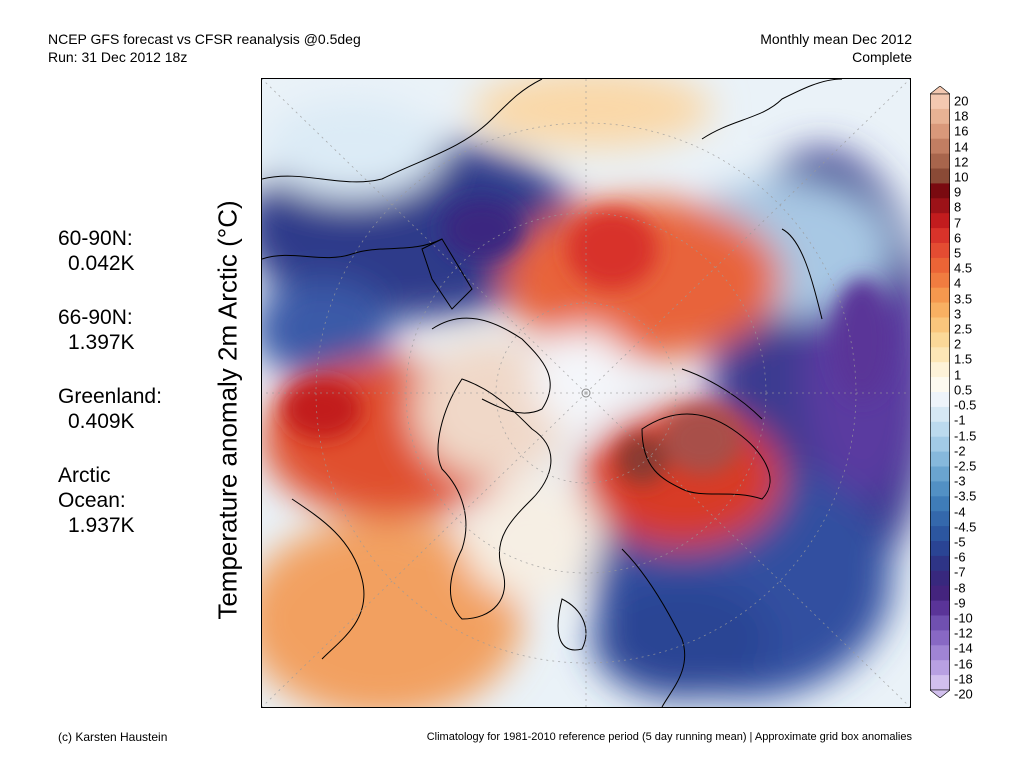  What do you see at coordinates (960, 420) in the screenshot?
I see `colorbar-tick-label: -1` at bounding box center [960, 420].